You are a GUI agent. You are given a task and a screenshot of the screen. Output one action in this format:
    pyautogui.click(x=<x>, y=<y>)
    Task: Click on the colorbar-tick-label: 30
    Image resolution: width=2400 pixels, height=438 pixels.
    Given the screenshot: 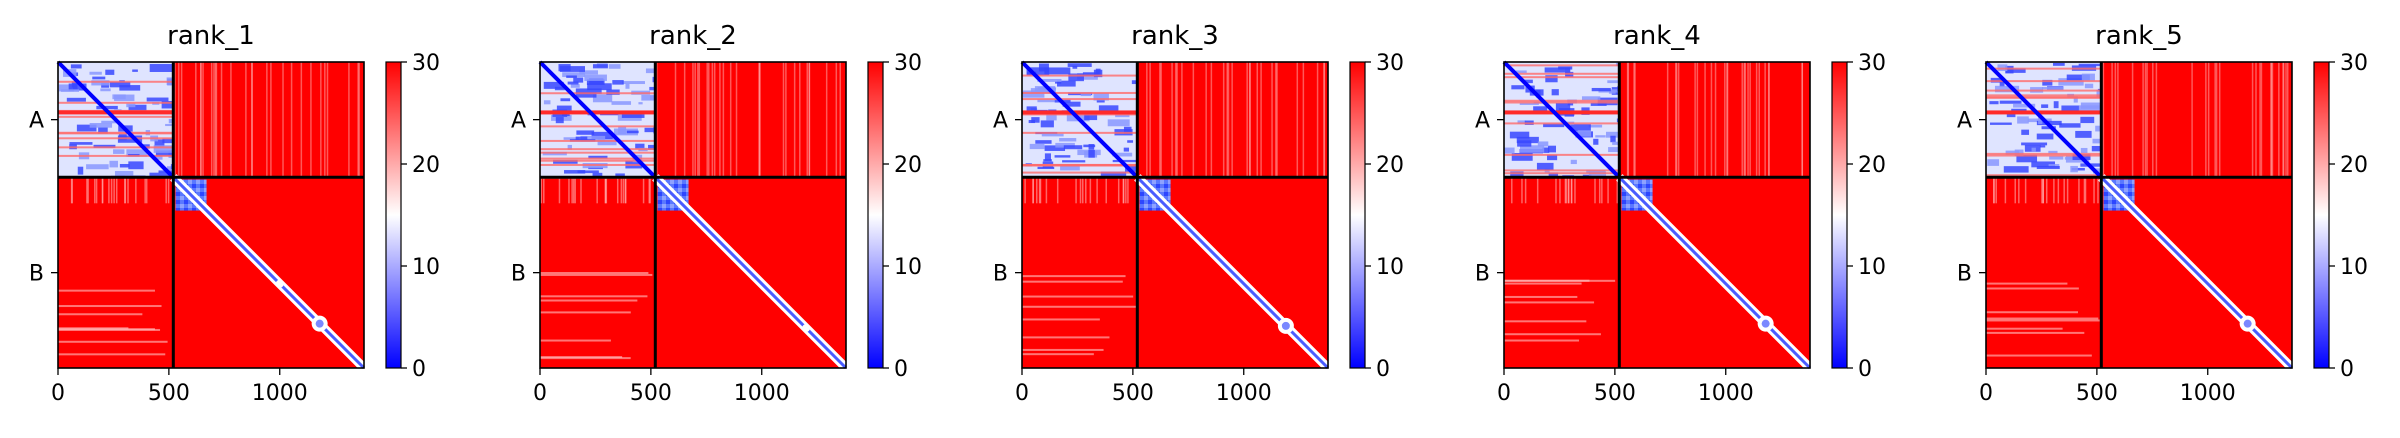 What is the action you would take?
    pyautogui.click(x=426, y=63)
    